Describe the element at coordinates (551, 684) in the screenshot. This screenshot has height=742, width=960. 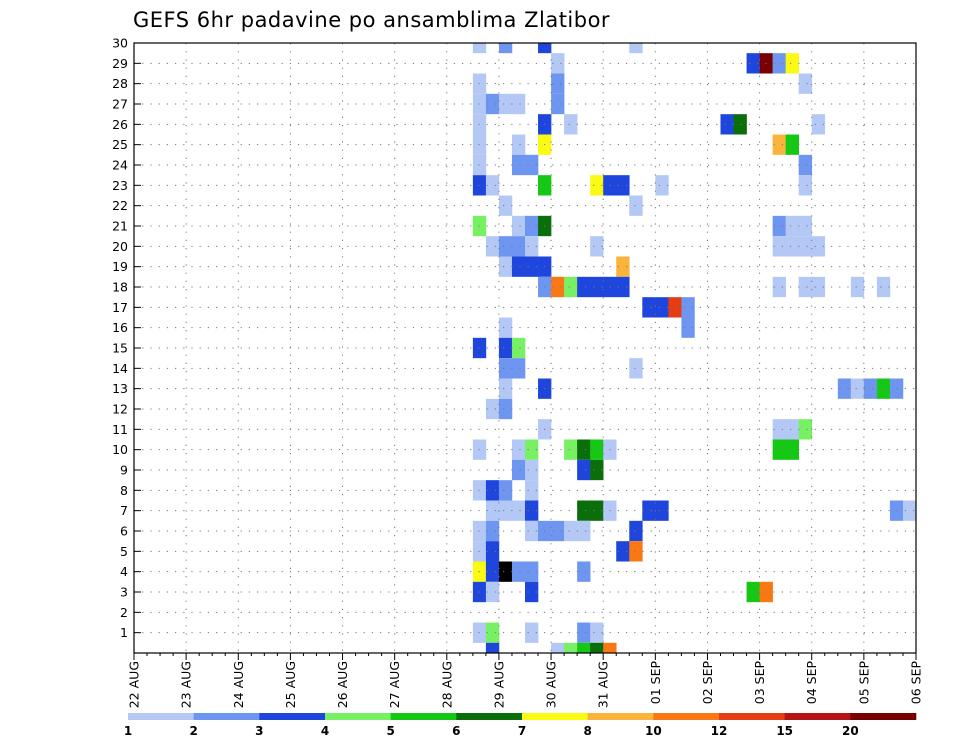
I see `x-tick-label: 30 AUG` at that location.